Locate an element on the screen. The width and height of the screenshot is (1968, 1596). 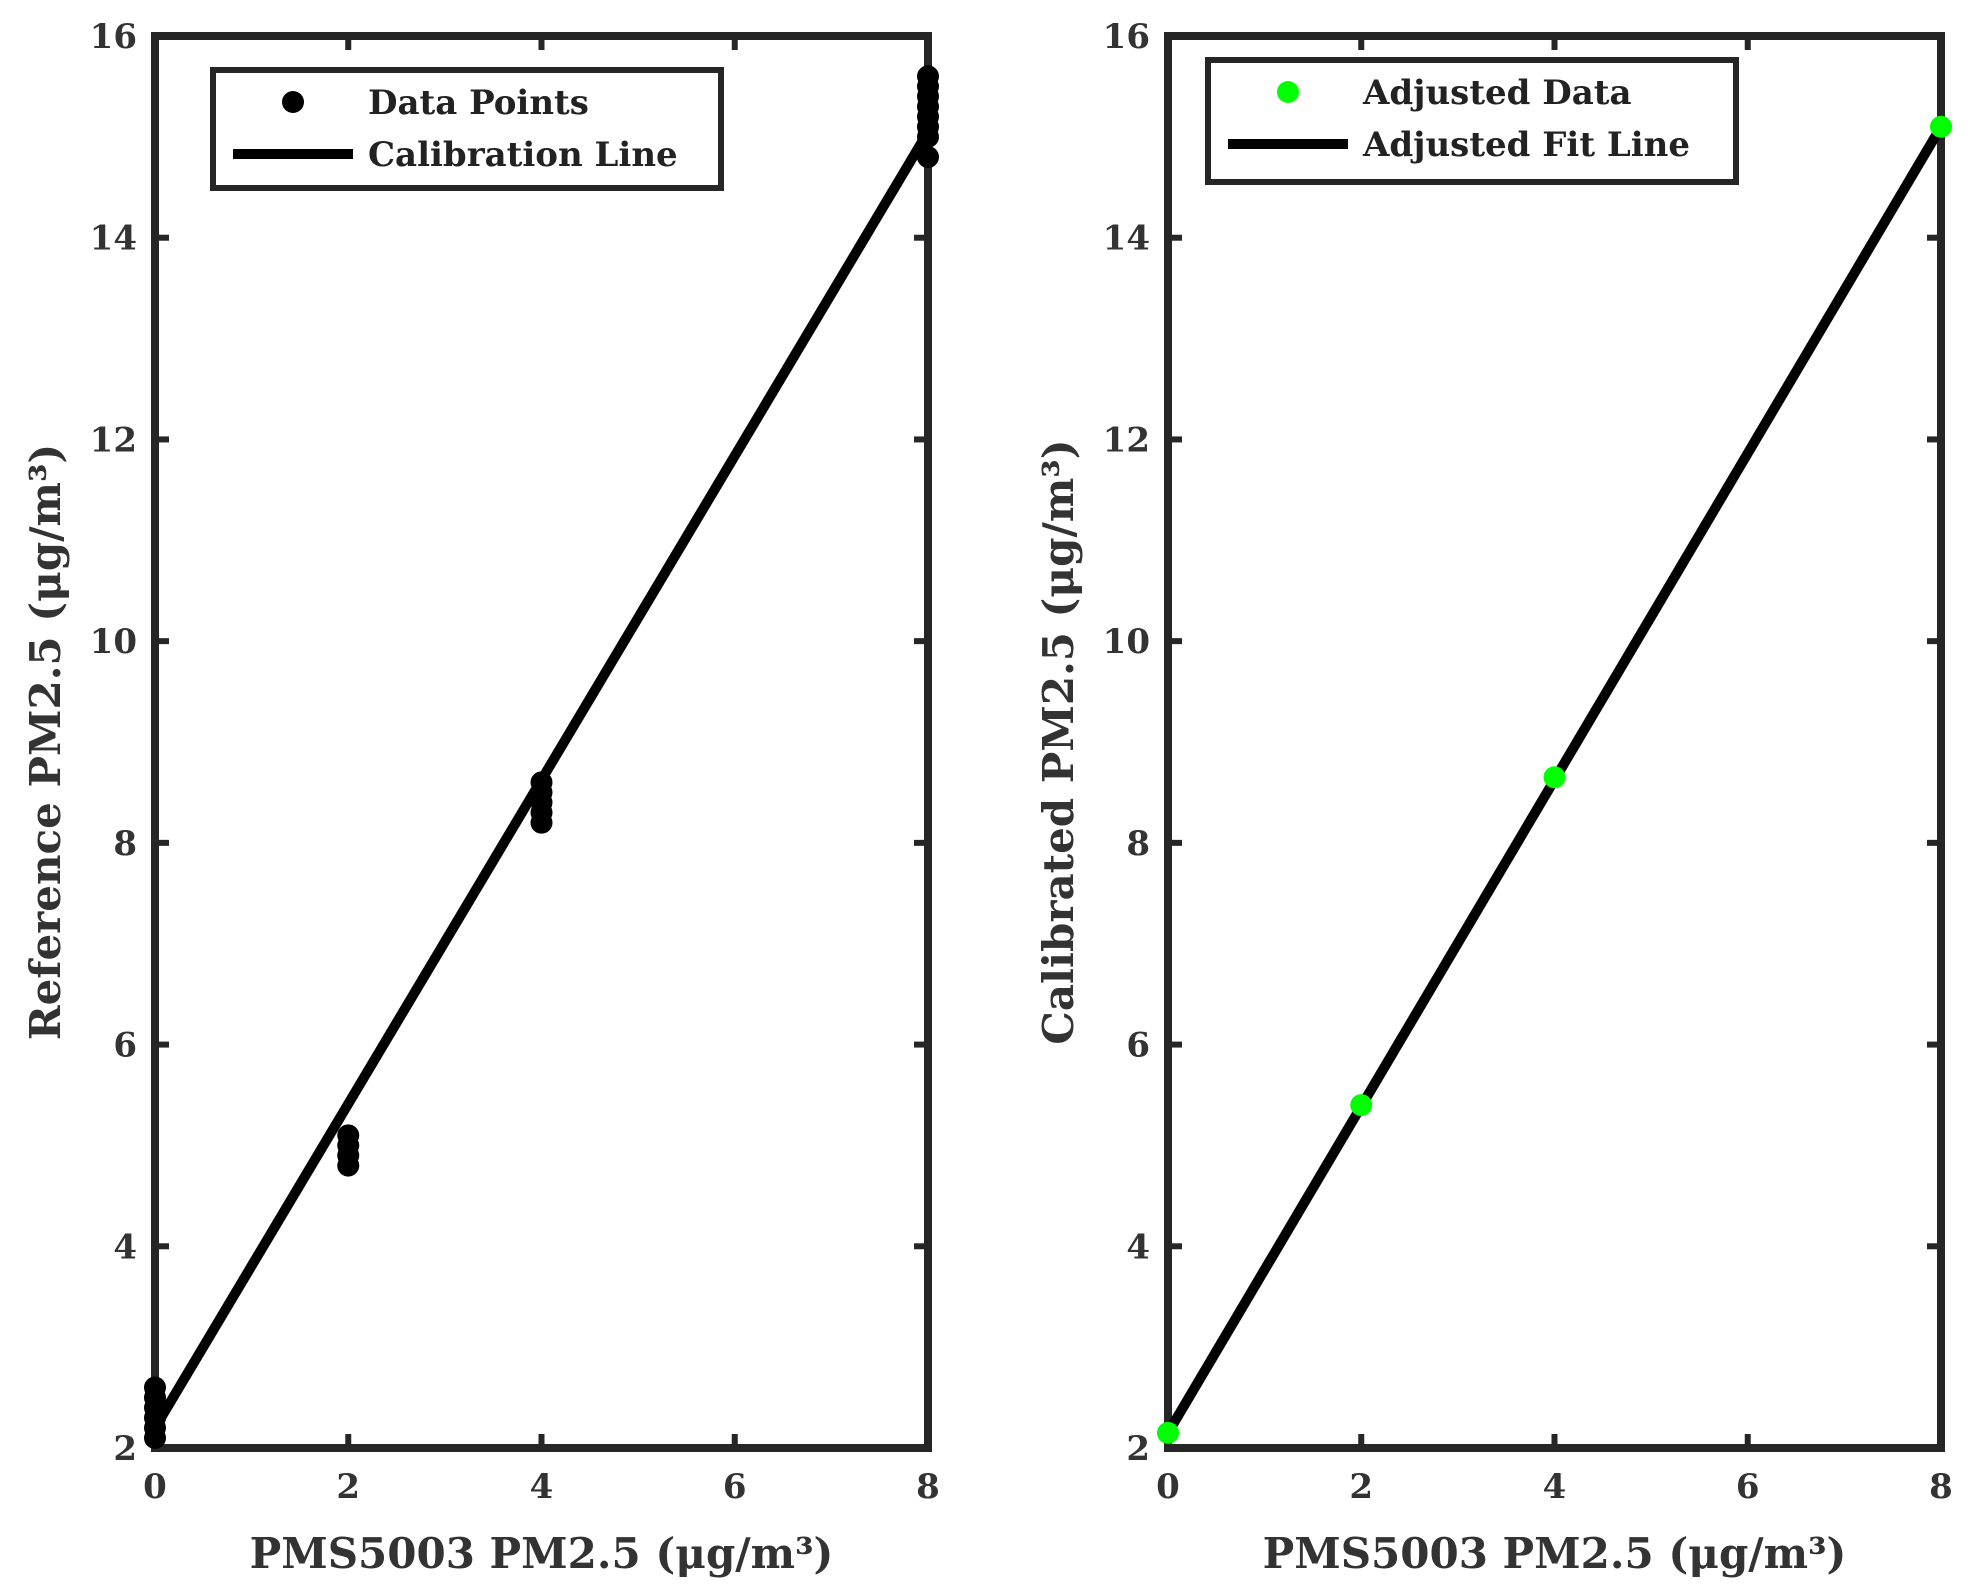
legend-entry: Calibration Line is located at coordinates (523, 155).